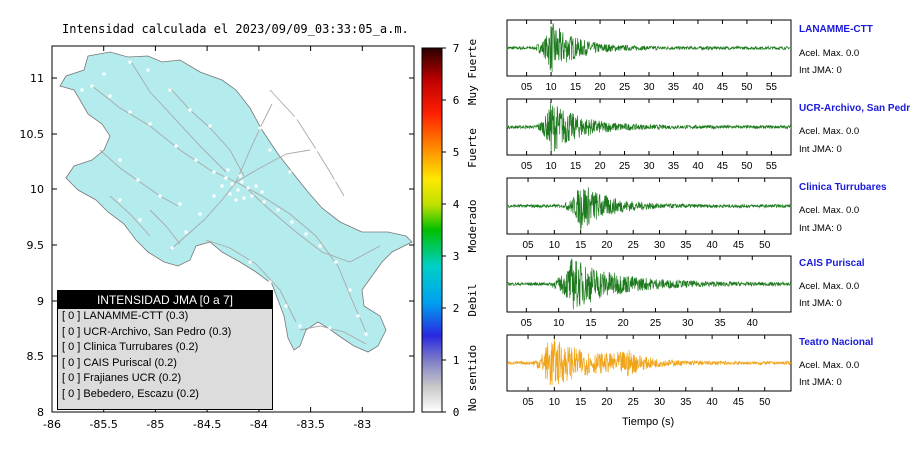 The image size is (910, 460). I want to click on legend-row: [ 0 ] CAIS Puriscal (0.2), so click(165, 364).